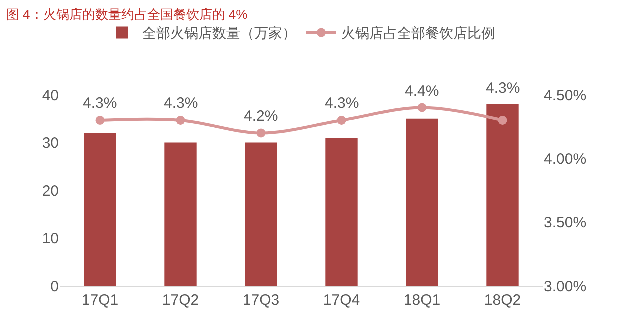 This screenshot has width=643, height=331. Describe the element at coordinates (50, 191) in the screenshot. I see `y-tick-label: 20` at that location.